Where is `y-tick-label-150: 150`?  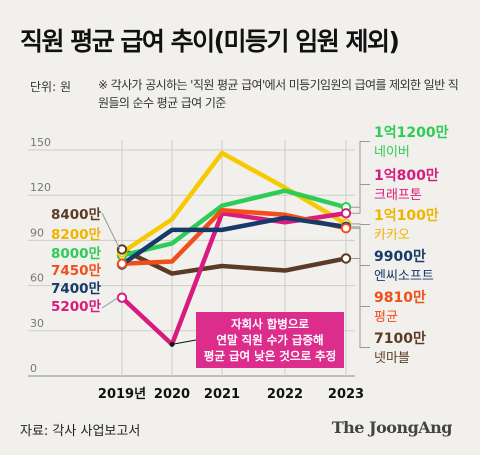 y-tick-label-150: 150 is located at coordinates (40, 142).